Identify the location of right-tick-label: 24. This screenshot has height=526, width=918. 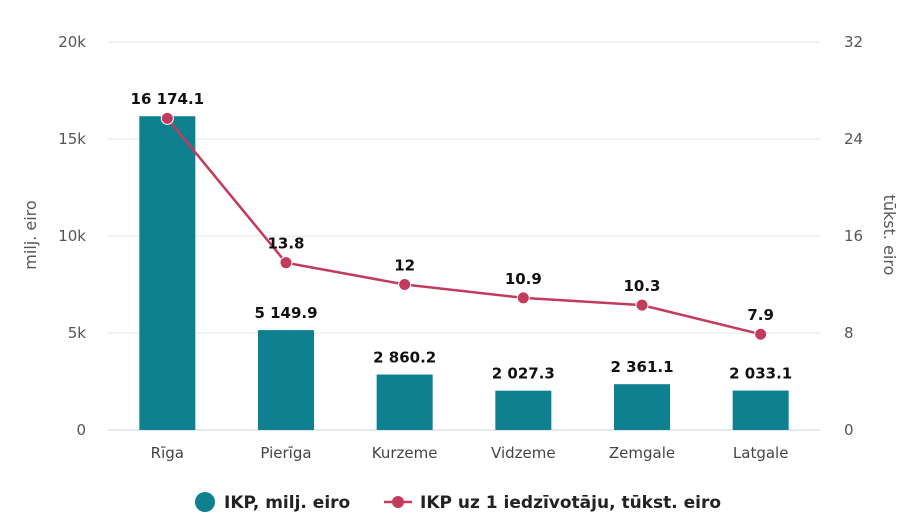
(853, 139).